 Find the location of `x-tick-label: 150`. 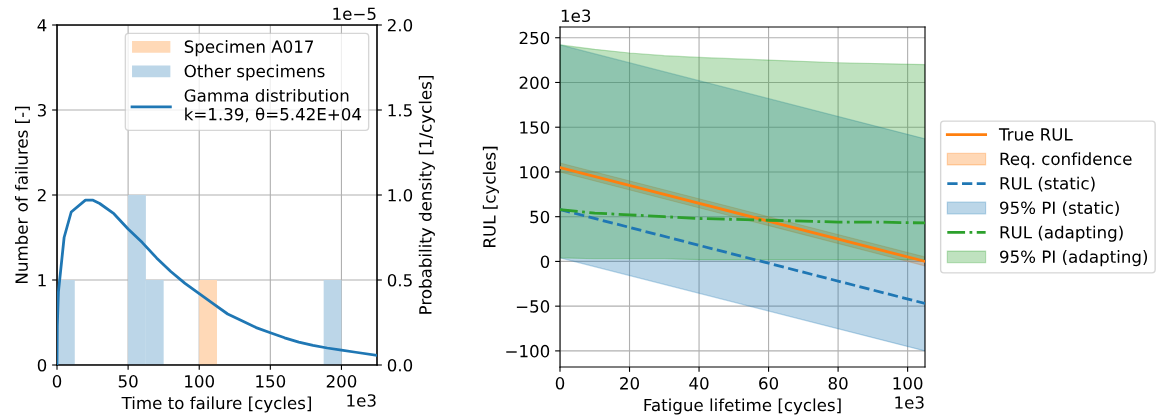

x-tick-label: 150 is located at coordinates (271, 381).